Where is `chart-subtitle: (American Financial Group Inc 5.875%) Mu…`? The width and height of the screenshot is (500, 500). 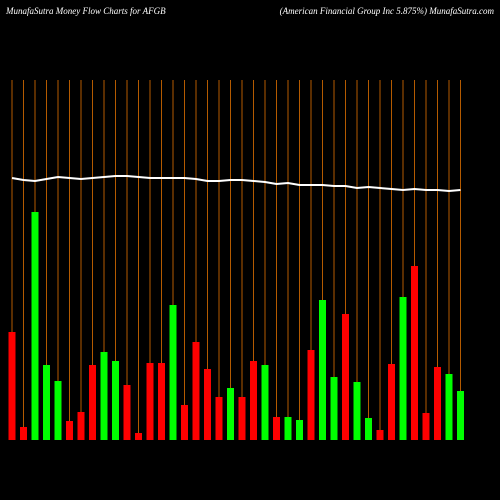
chart-subtitle: (American Financial Group Inc 5.875%) Mu… is located at coordinates (387, 11).